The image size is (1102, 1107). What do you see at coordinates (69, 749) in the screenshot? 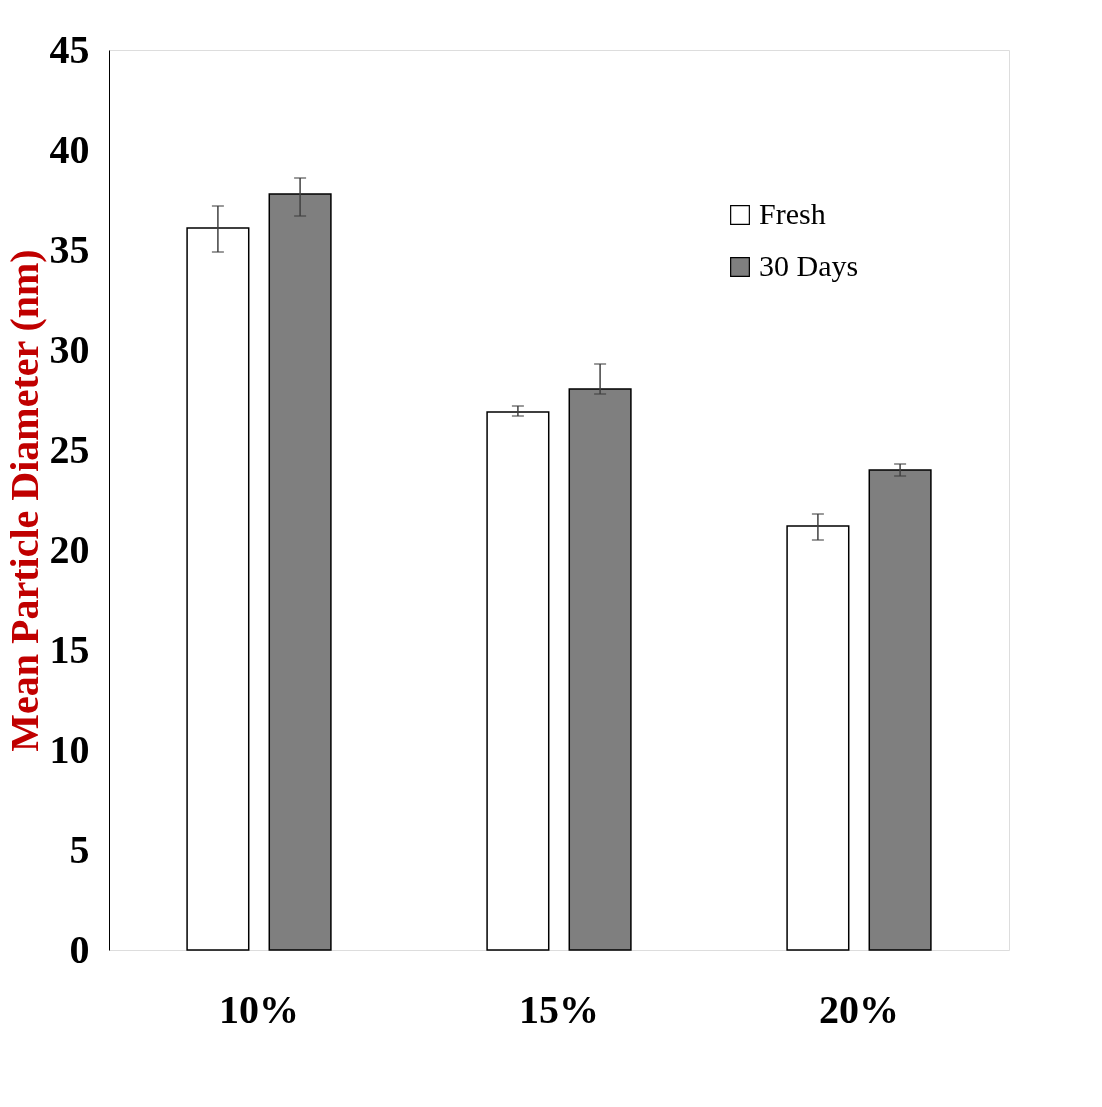
I see `y-tick-label: 10` at bounding box center [69, 749].